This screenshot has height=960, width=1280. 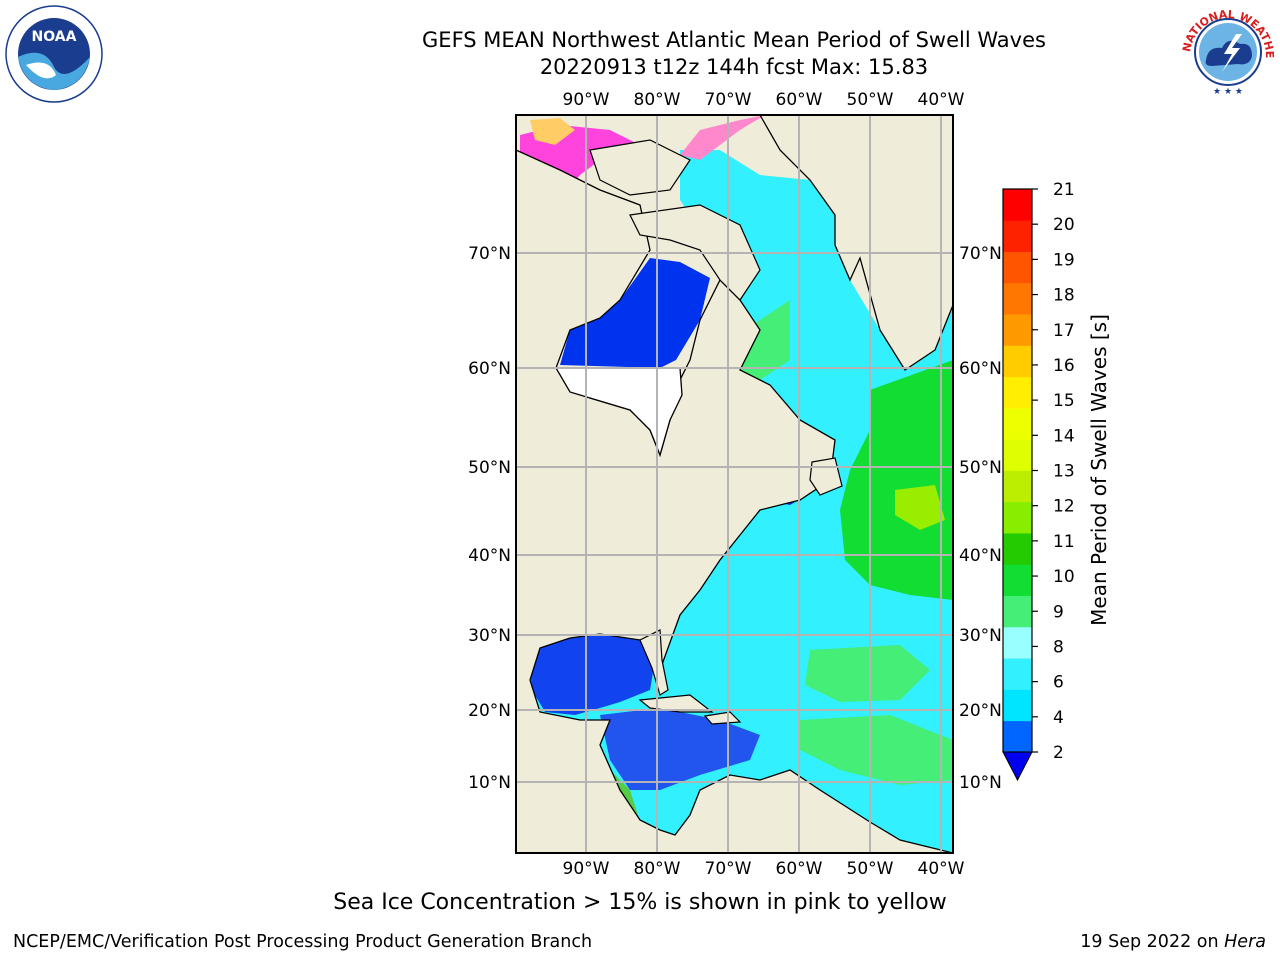 What do you see at coordinates (764, 100) in the screenshot?
I see `lon-labels-top: 90°W 80°W 70°W 60°W 50°W 40°W` at bounding box center [764, 100].